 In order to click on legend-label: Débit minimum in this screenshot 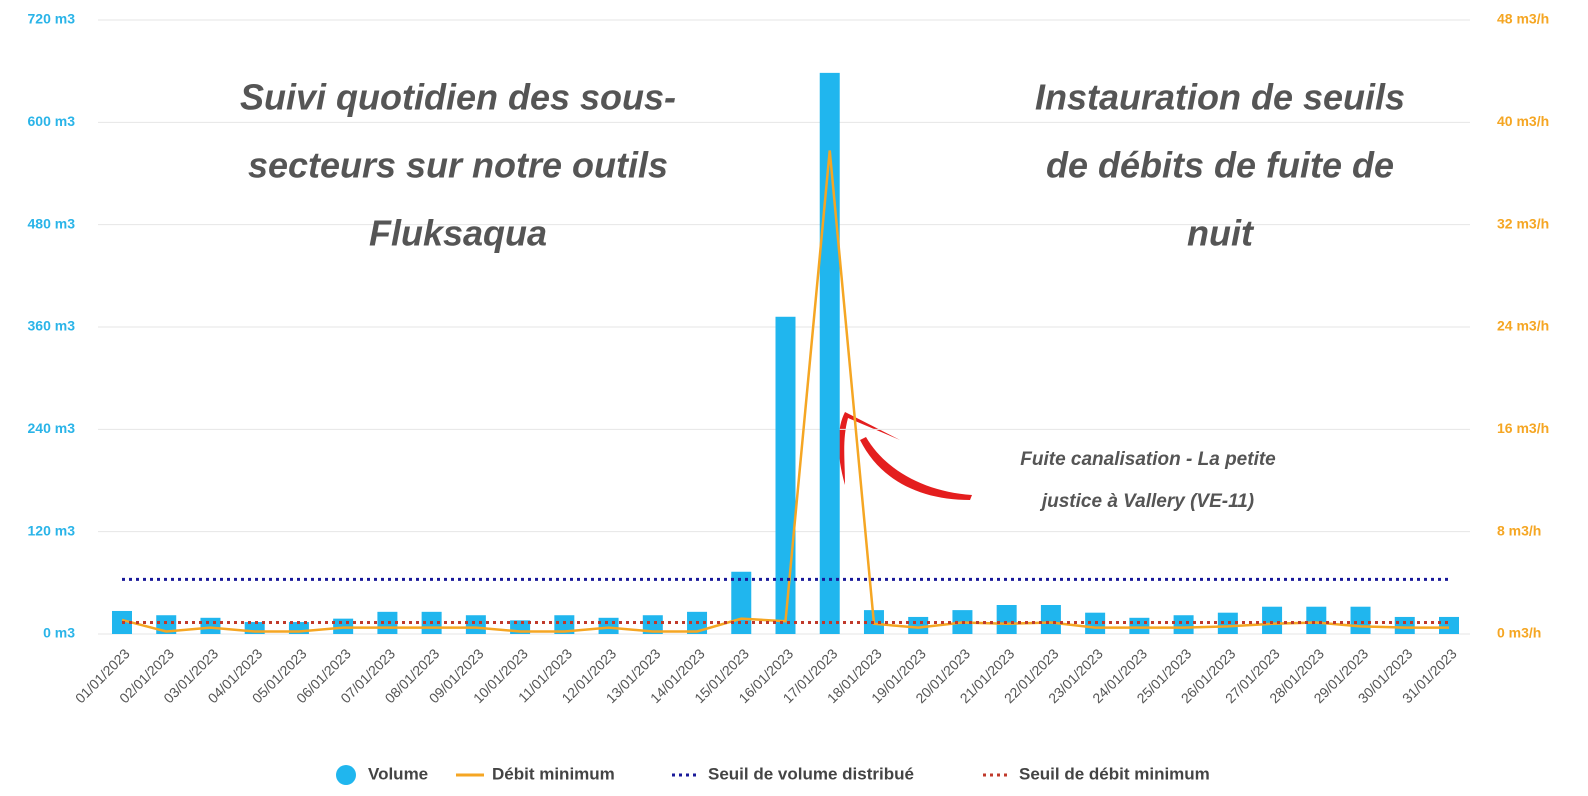, I will do `click(553, 773)`.